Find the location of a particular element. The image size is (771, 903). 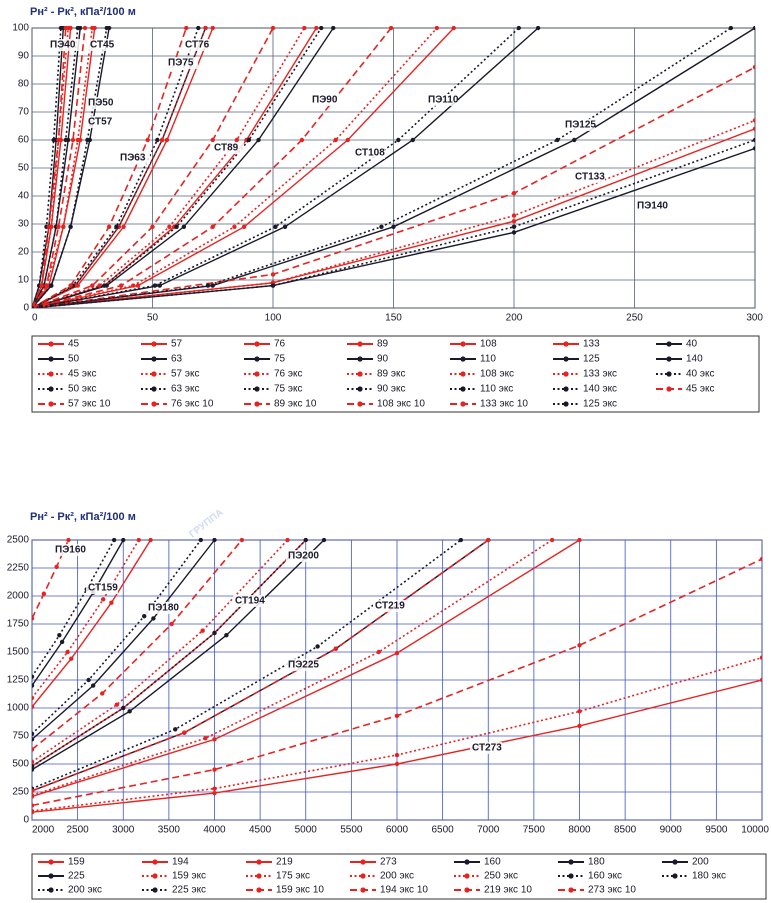

legend-label: 250 экс is located at coordinates (501, 876).